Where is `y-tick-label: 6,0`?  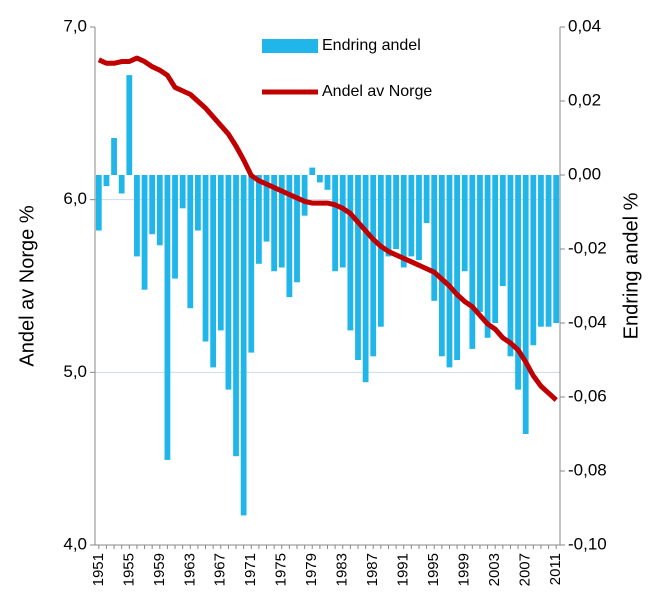
y-tick-label: 6,0 is located at coordinates (75, 198).